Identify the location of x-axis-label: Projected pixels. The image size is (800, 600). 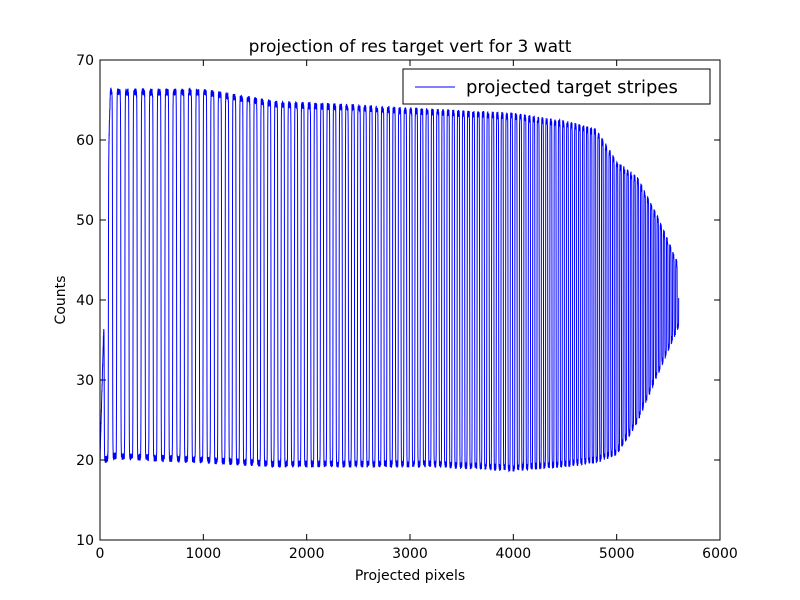
(410, 576).